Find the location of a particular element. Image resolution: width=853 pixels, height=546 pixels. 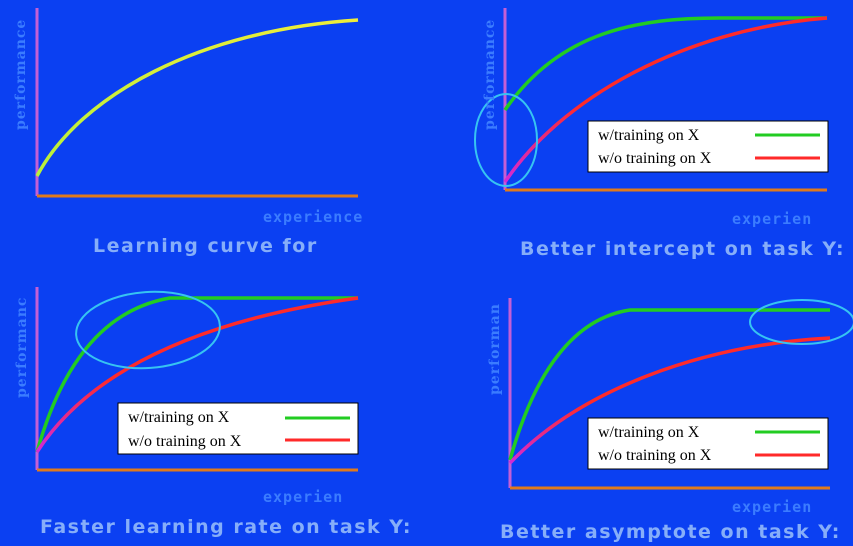

panel-caption: Better asymptote on task Y: is located at coordinates (670, 532).